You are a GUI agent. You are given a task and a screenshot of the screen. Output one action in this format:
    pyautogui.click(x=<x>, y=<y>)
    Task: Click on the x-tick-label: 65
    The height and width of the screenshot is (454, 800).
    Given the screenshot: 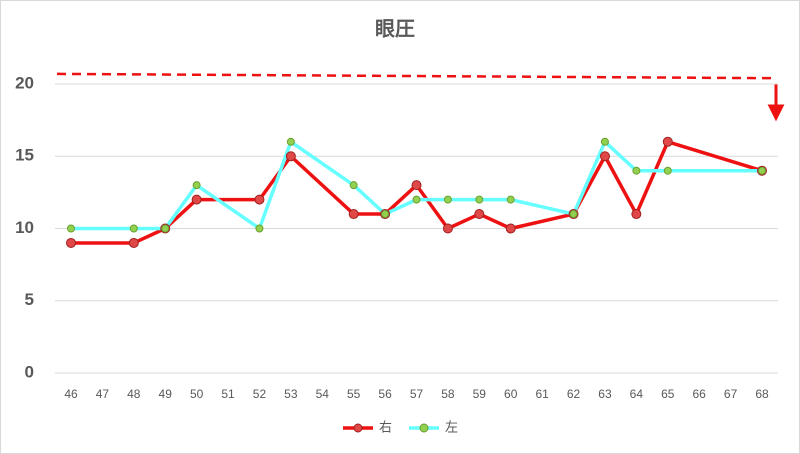 What is the action you would take?
    pyautogui.click(x=668, y=394)
    